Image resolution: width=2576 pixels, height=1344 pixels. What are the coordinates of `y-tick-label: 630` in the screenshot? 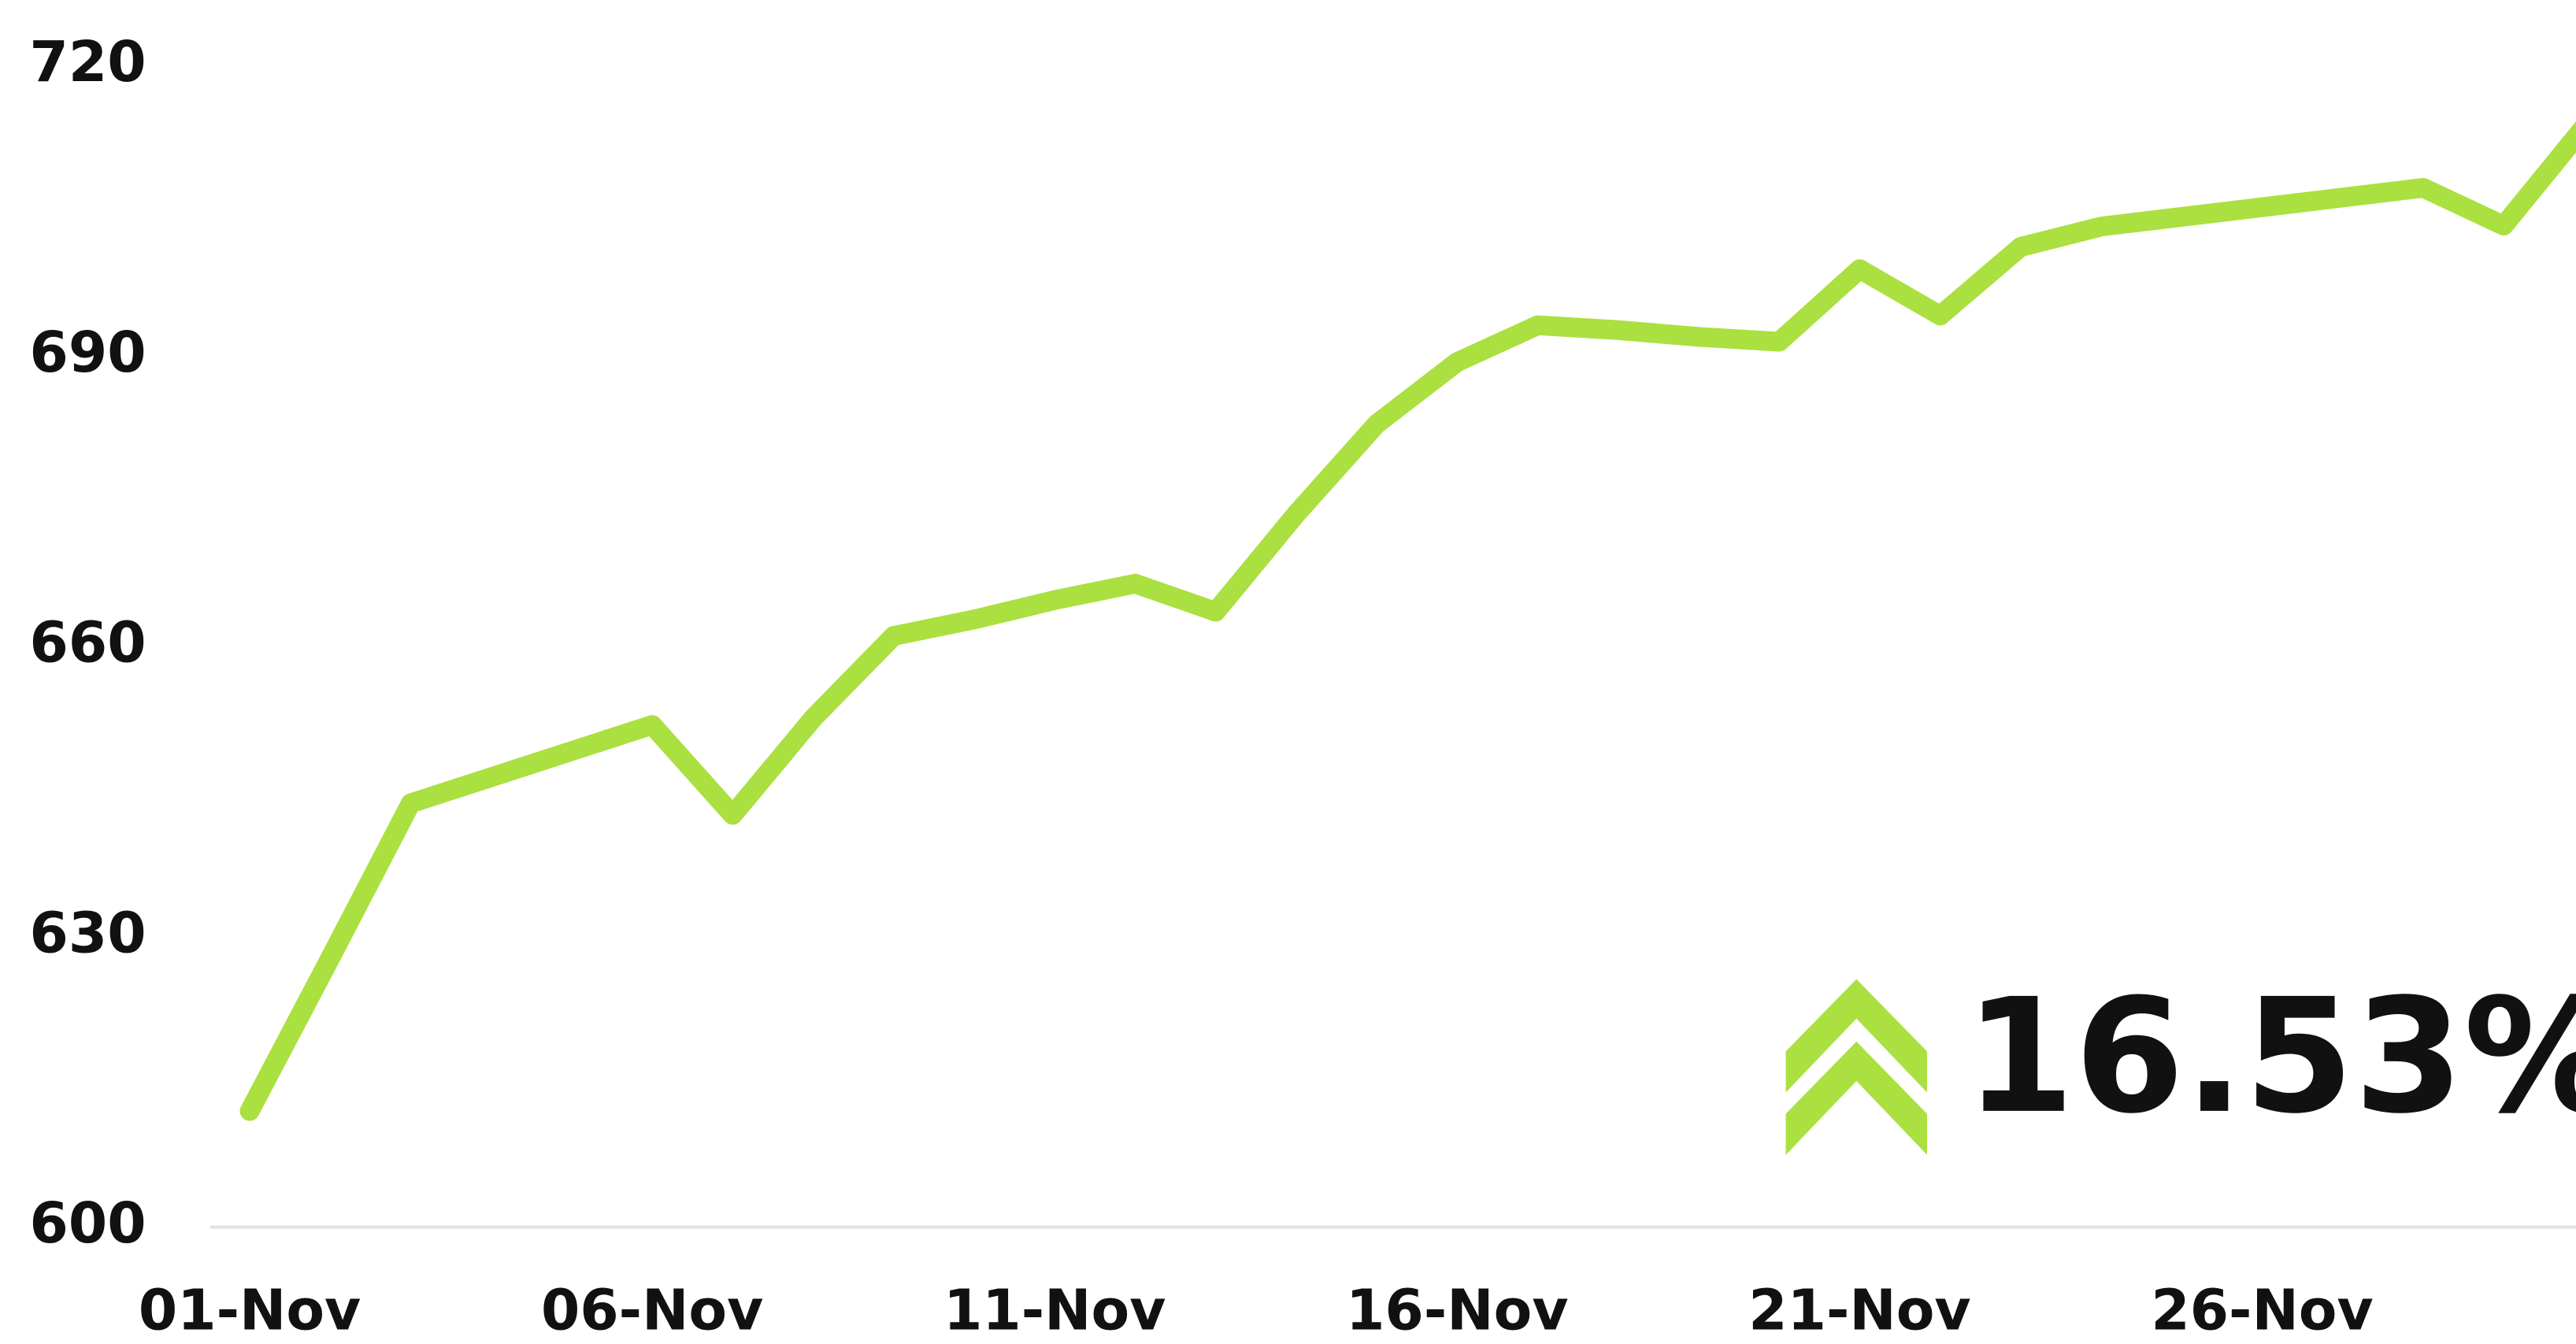 It's located at (88, 933).